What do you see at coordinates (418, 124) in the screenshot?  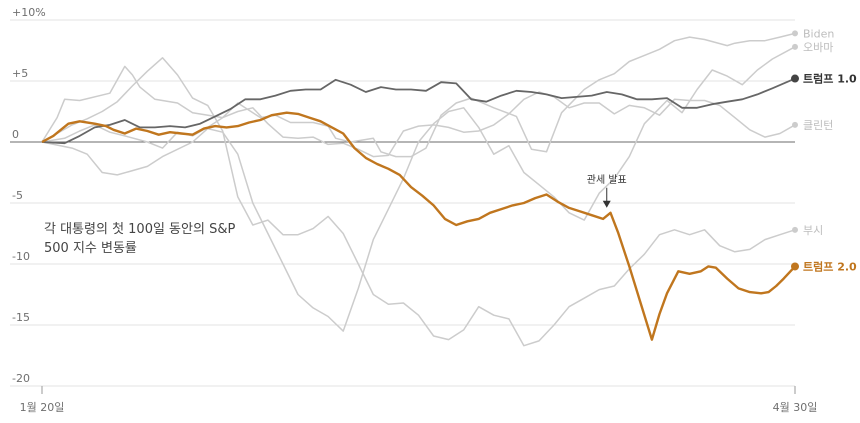 I see `series-line-클린턴` at bounding box center [418, 124].